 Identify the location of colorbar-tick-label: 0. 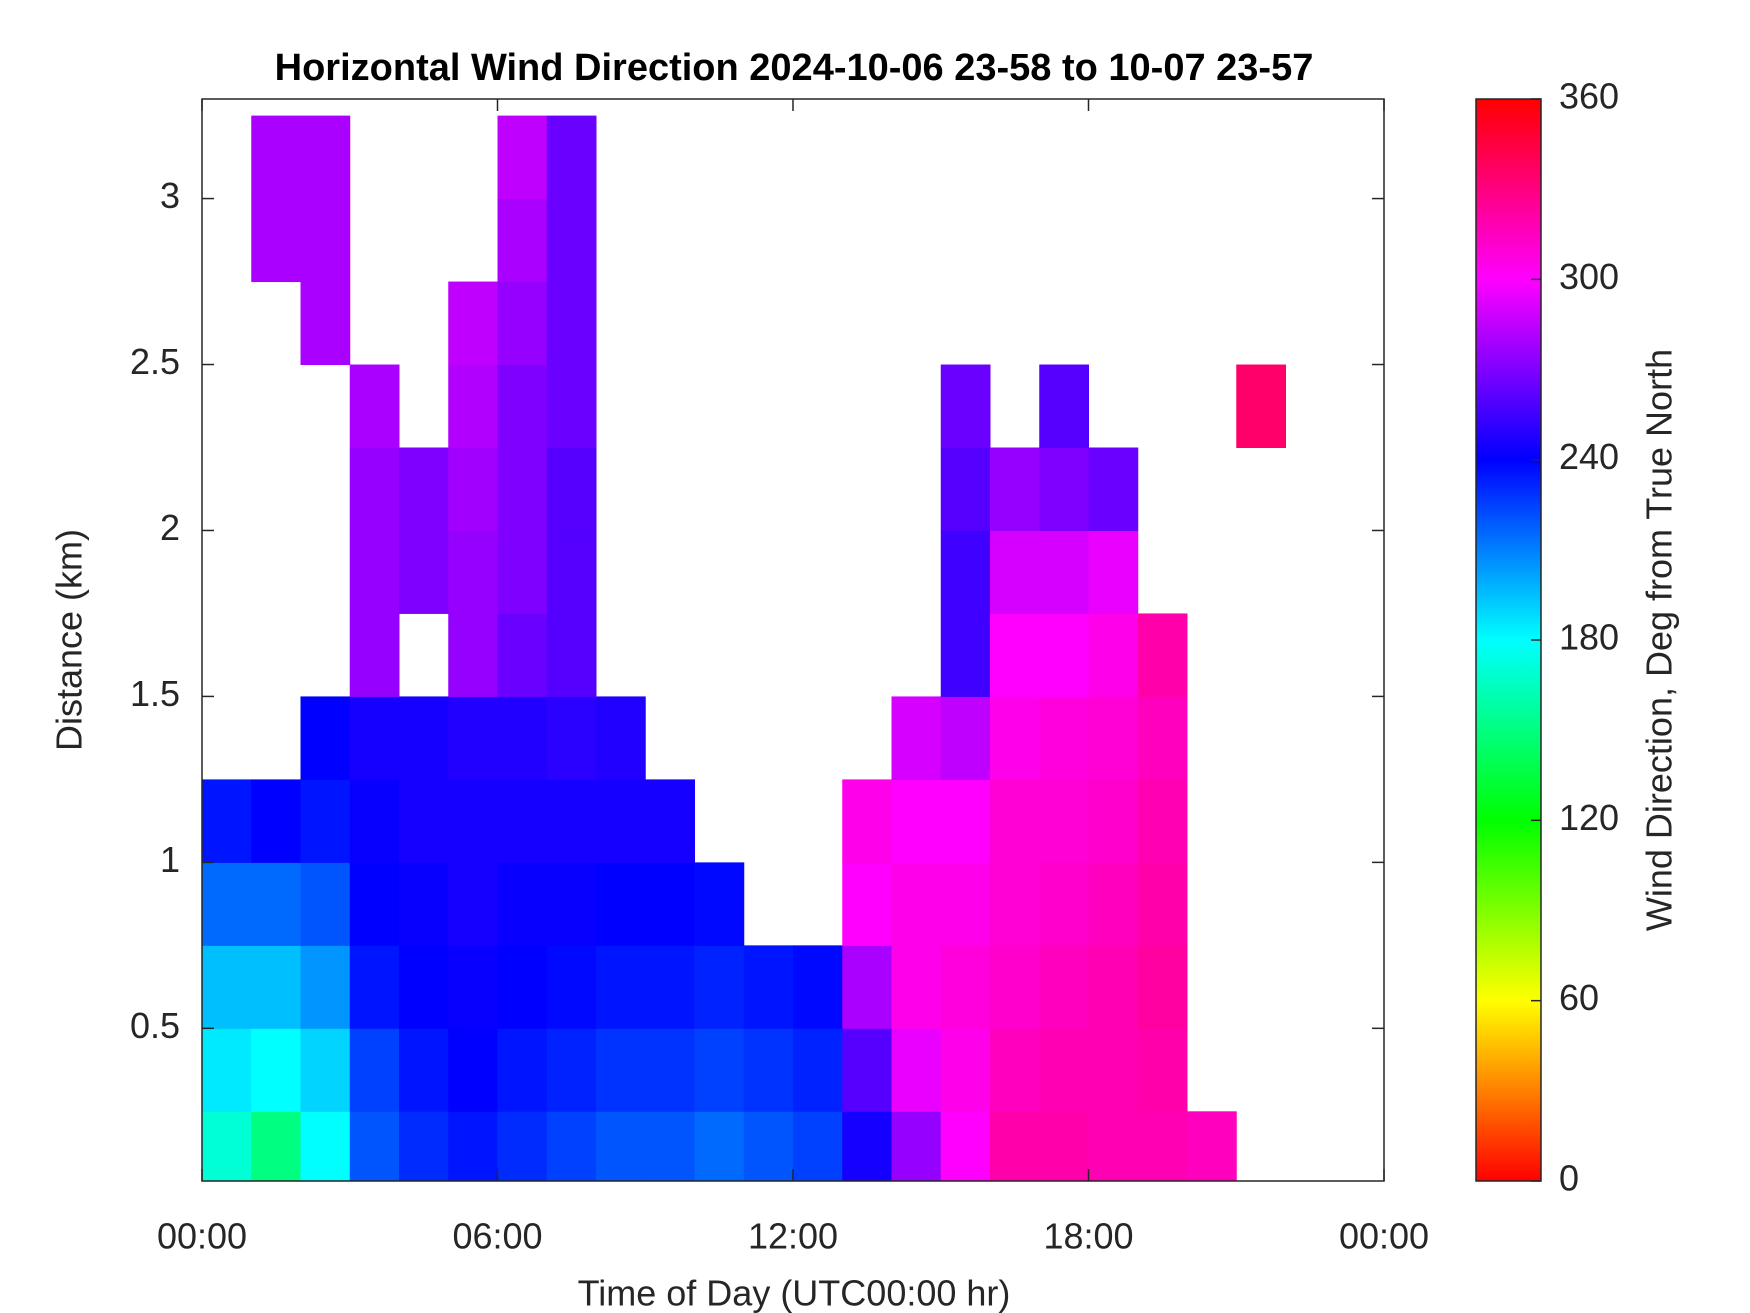
(1569, 1178).